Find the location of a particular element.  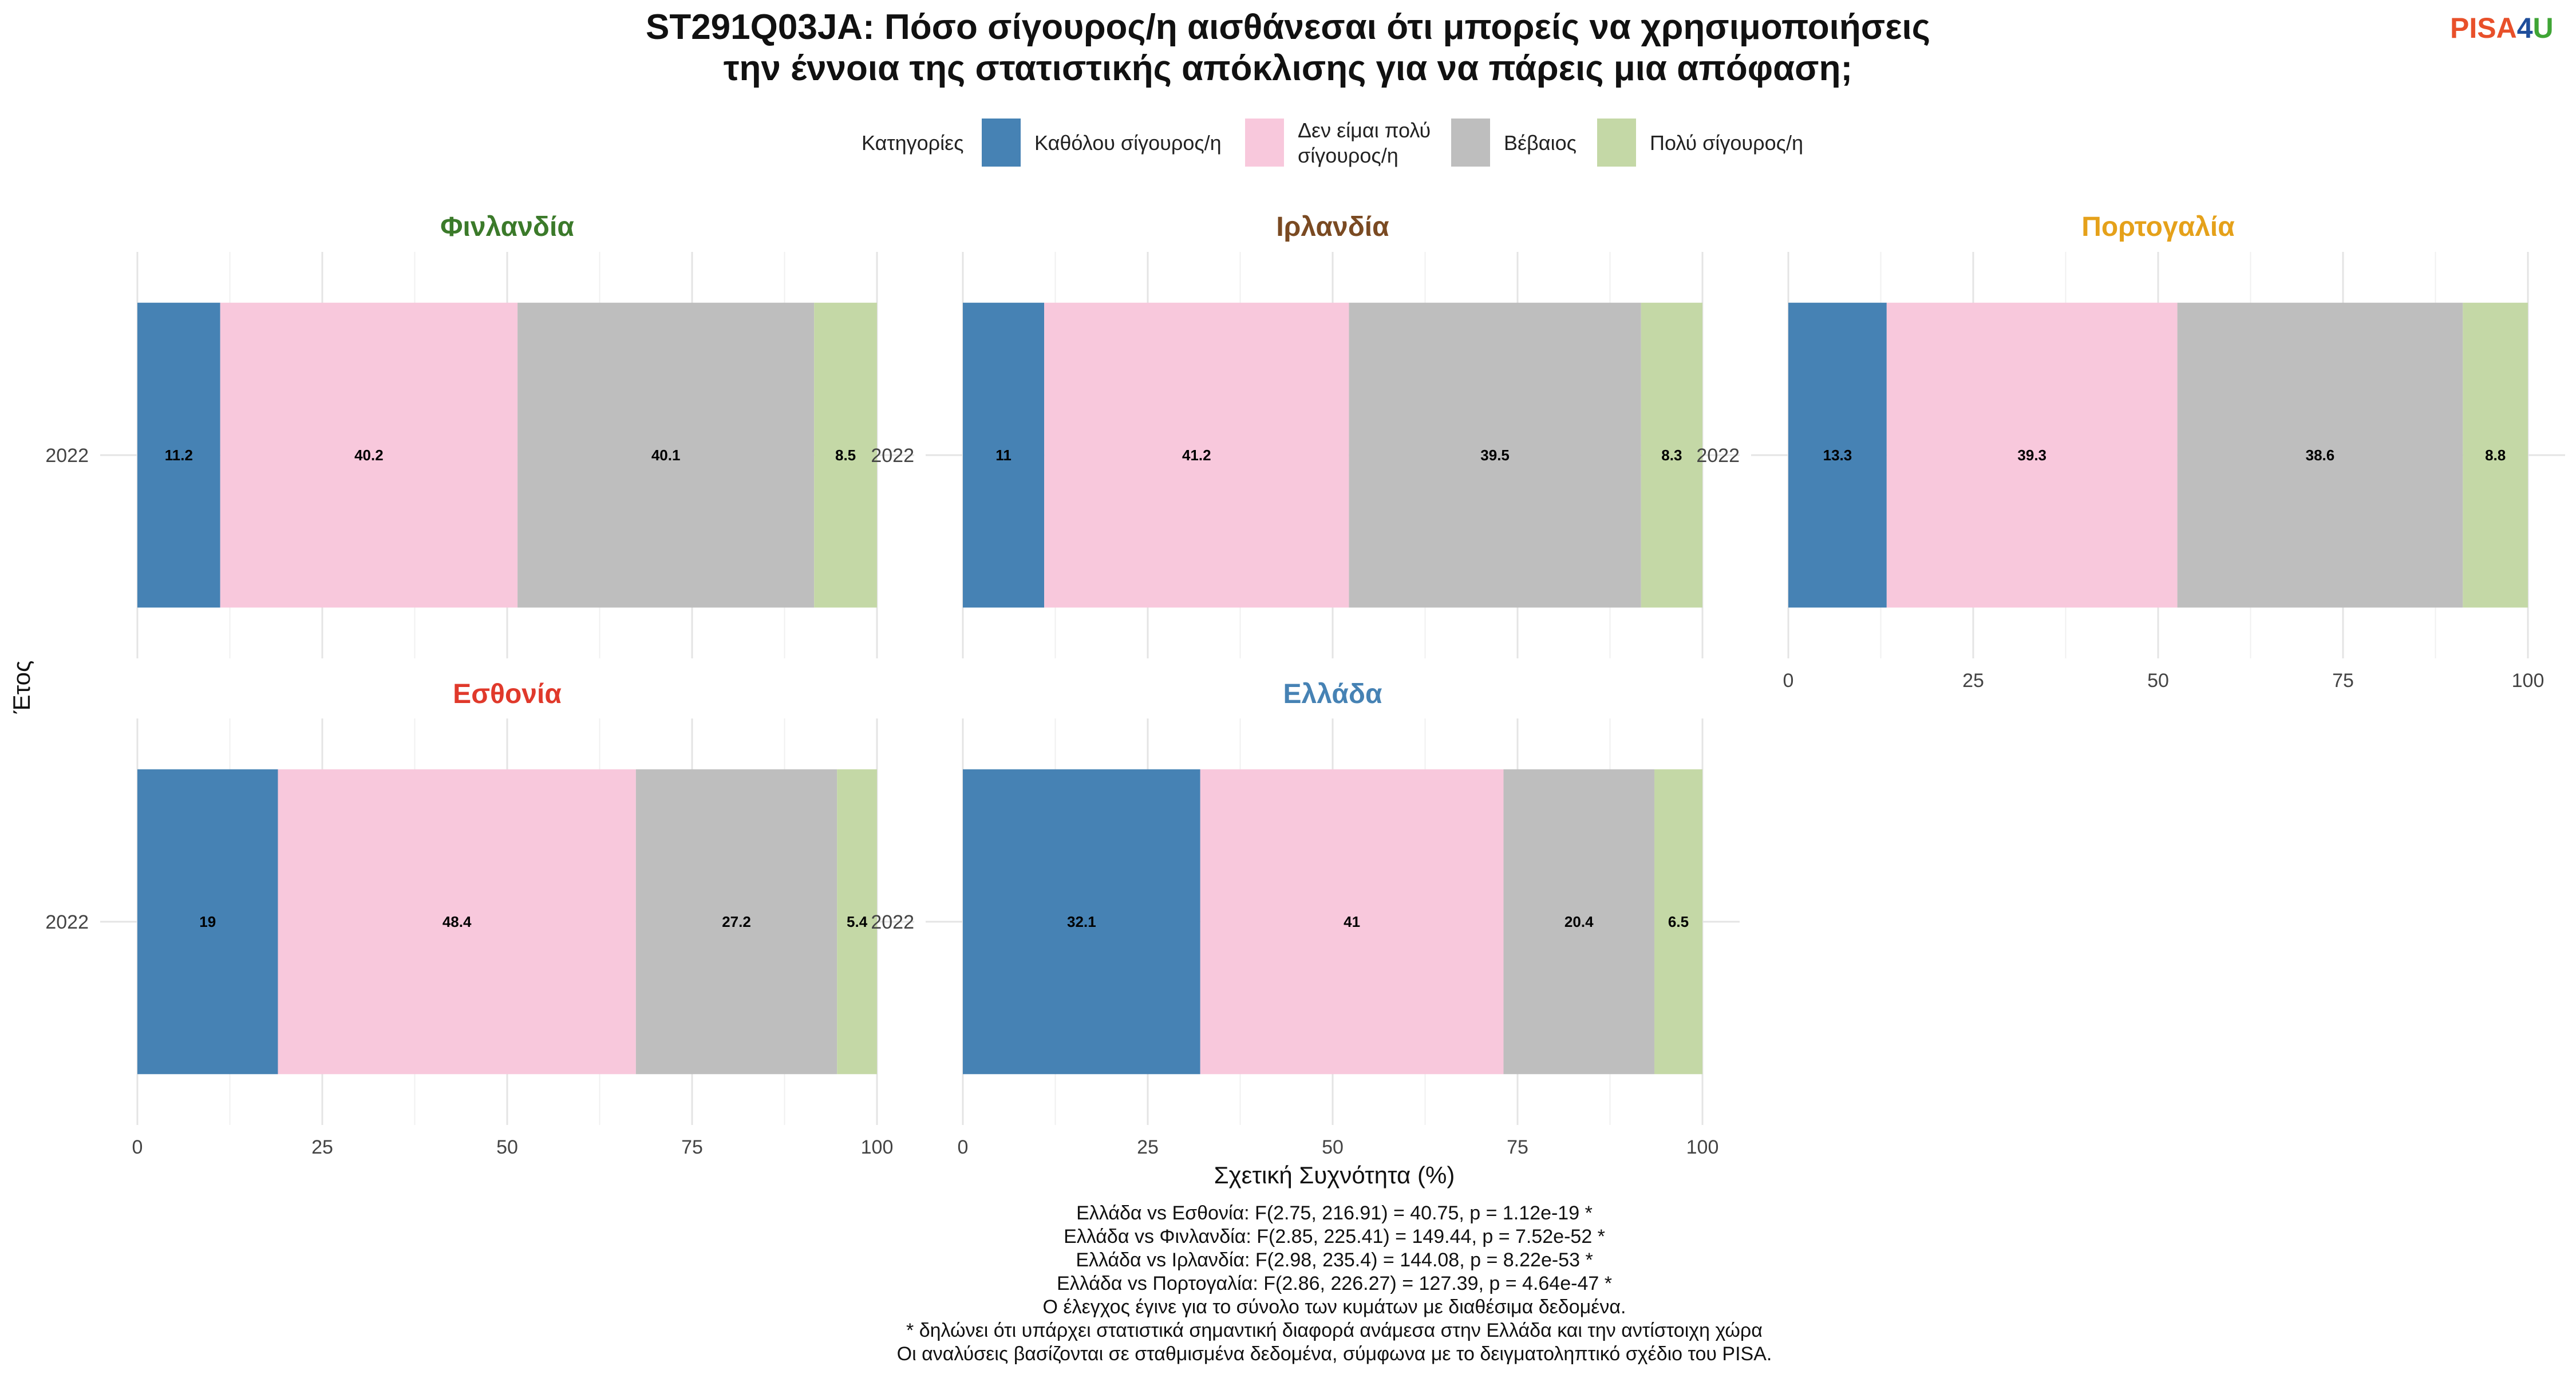

logo-part-1: PISA is located at coordinates (2483, 28).